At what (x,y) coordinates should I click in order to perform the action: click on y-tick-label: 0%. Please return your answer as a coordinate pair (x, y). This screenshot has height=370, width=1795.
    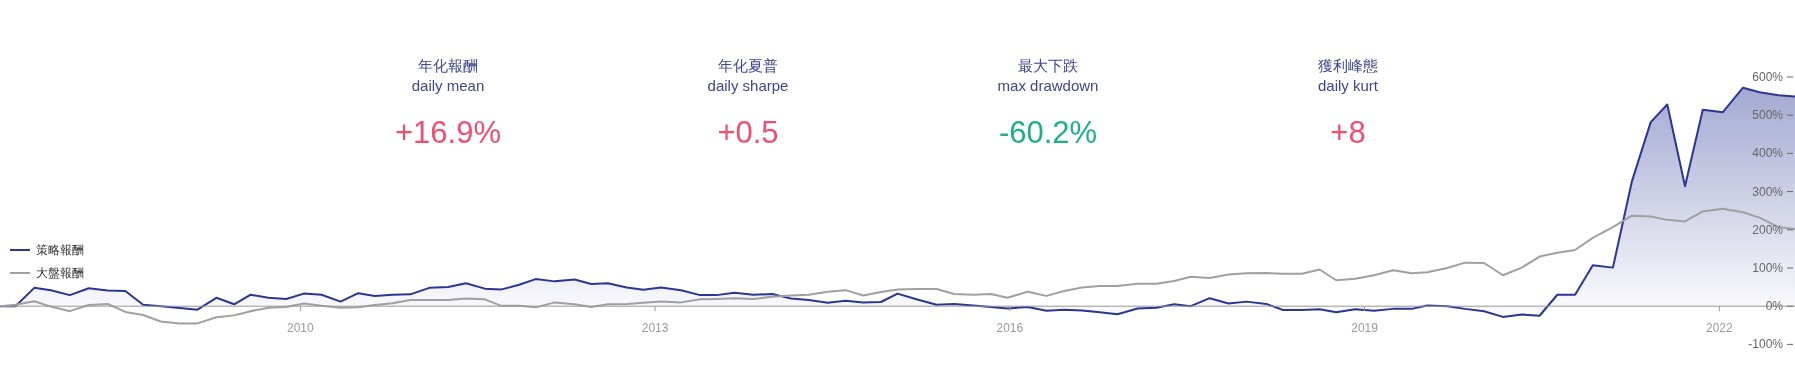
    Looking at the image, I should click on (1774, 306).